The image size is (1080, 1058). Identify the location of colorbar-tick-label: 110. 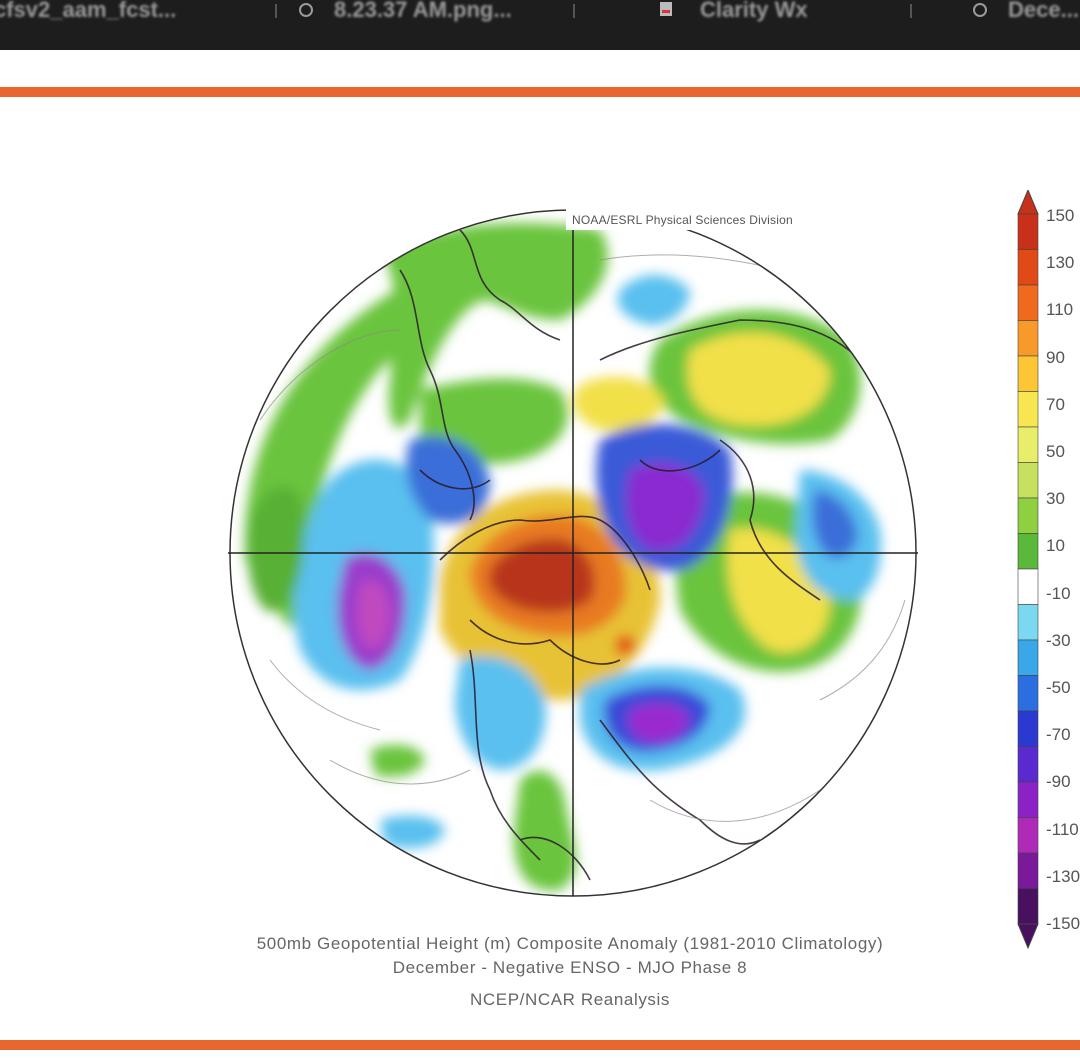
(1060, 310).